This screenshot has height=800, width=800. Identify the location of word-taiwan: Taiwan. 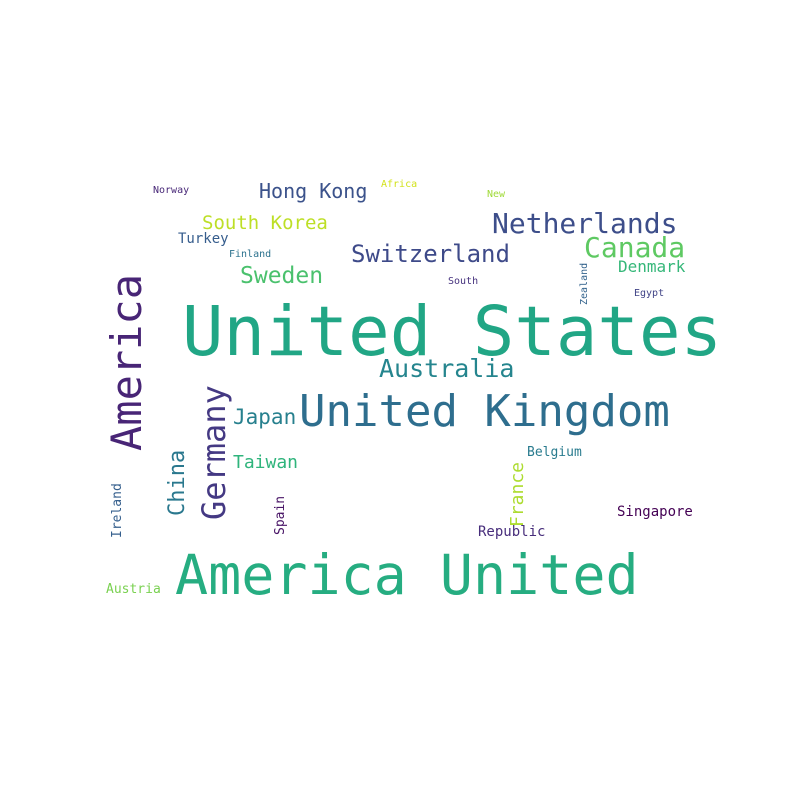
(266, 462).